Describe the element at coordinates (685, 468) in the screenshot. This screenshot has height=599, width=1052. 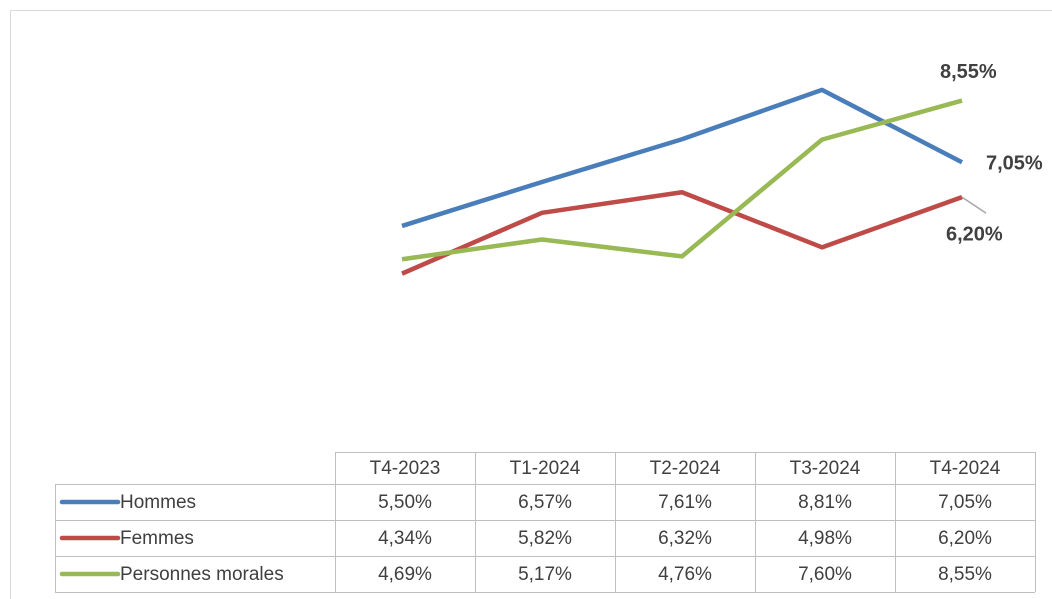
I see `column-header: T2-2024` at that location.